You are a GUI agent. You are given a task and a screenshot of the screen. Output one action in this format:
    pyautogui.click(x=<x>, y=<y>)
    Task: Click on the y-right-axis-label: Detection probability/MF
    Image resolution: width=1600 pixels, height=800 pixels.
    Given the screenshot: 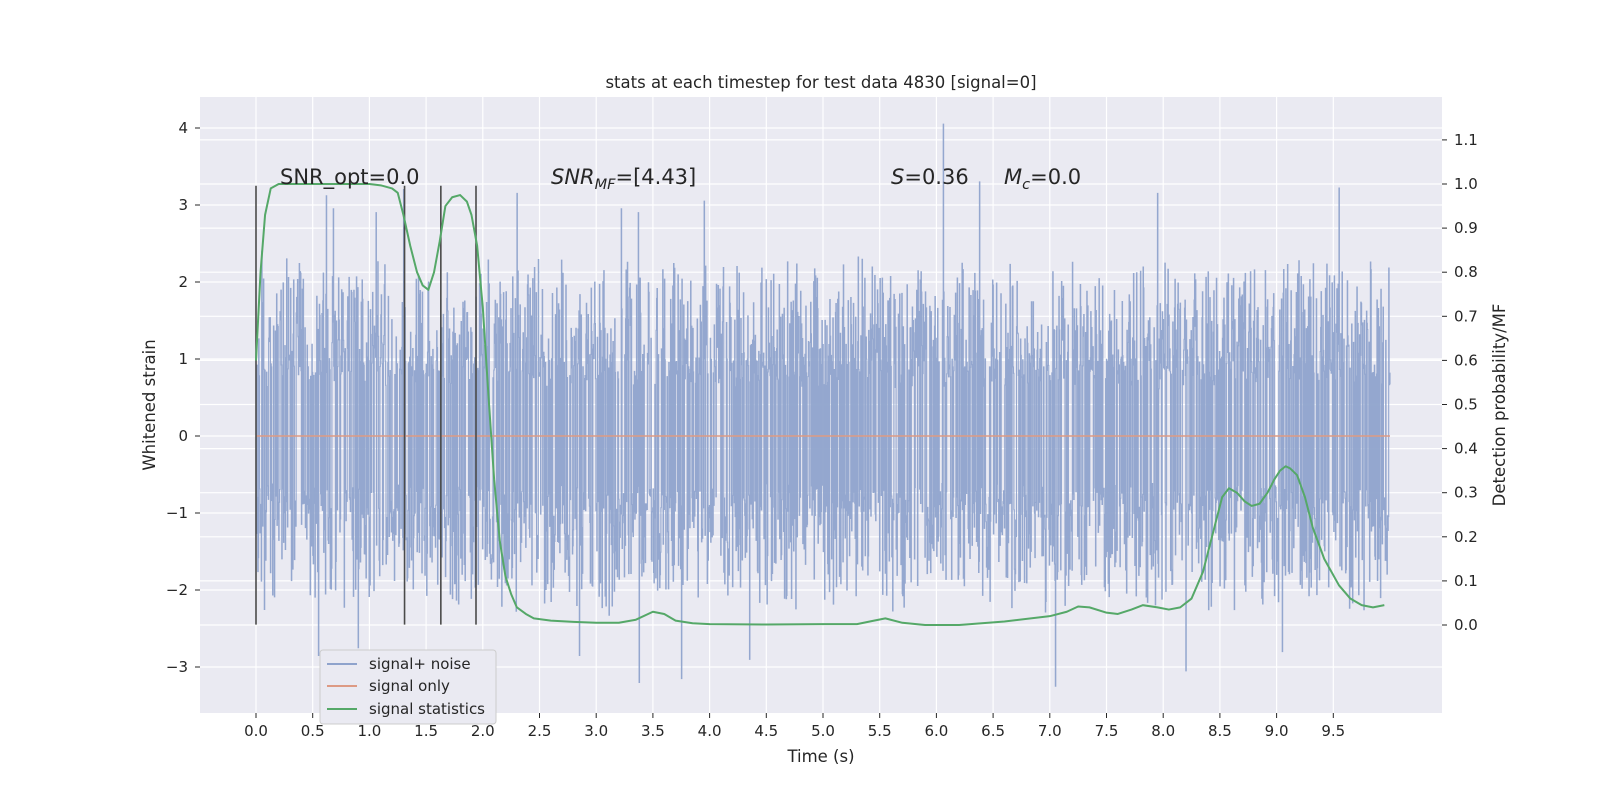 What is the action you would take?
    pyautogui.click(x=1499, y=405)
    